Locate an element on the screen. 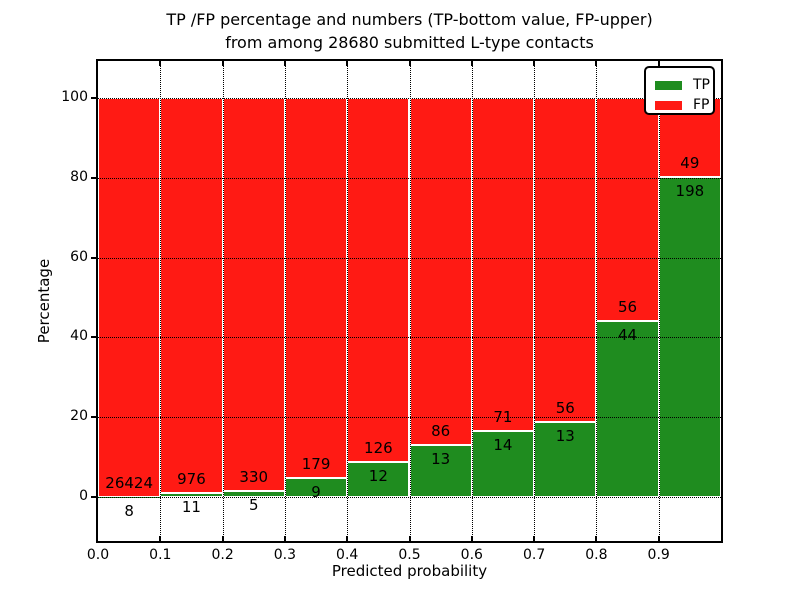 Image resolution: width=800 pixels, height=600 pixels. tp-count-label: 8 is located at coordinates (129, 510).